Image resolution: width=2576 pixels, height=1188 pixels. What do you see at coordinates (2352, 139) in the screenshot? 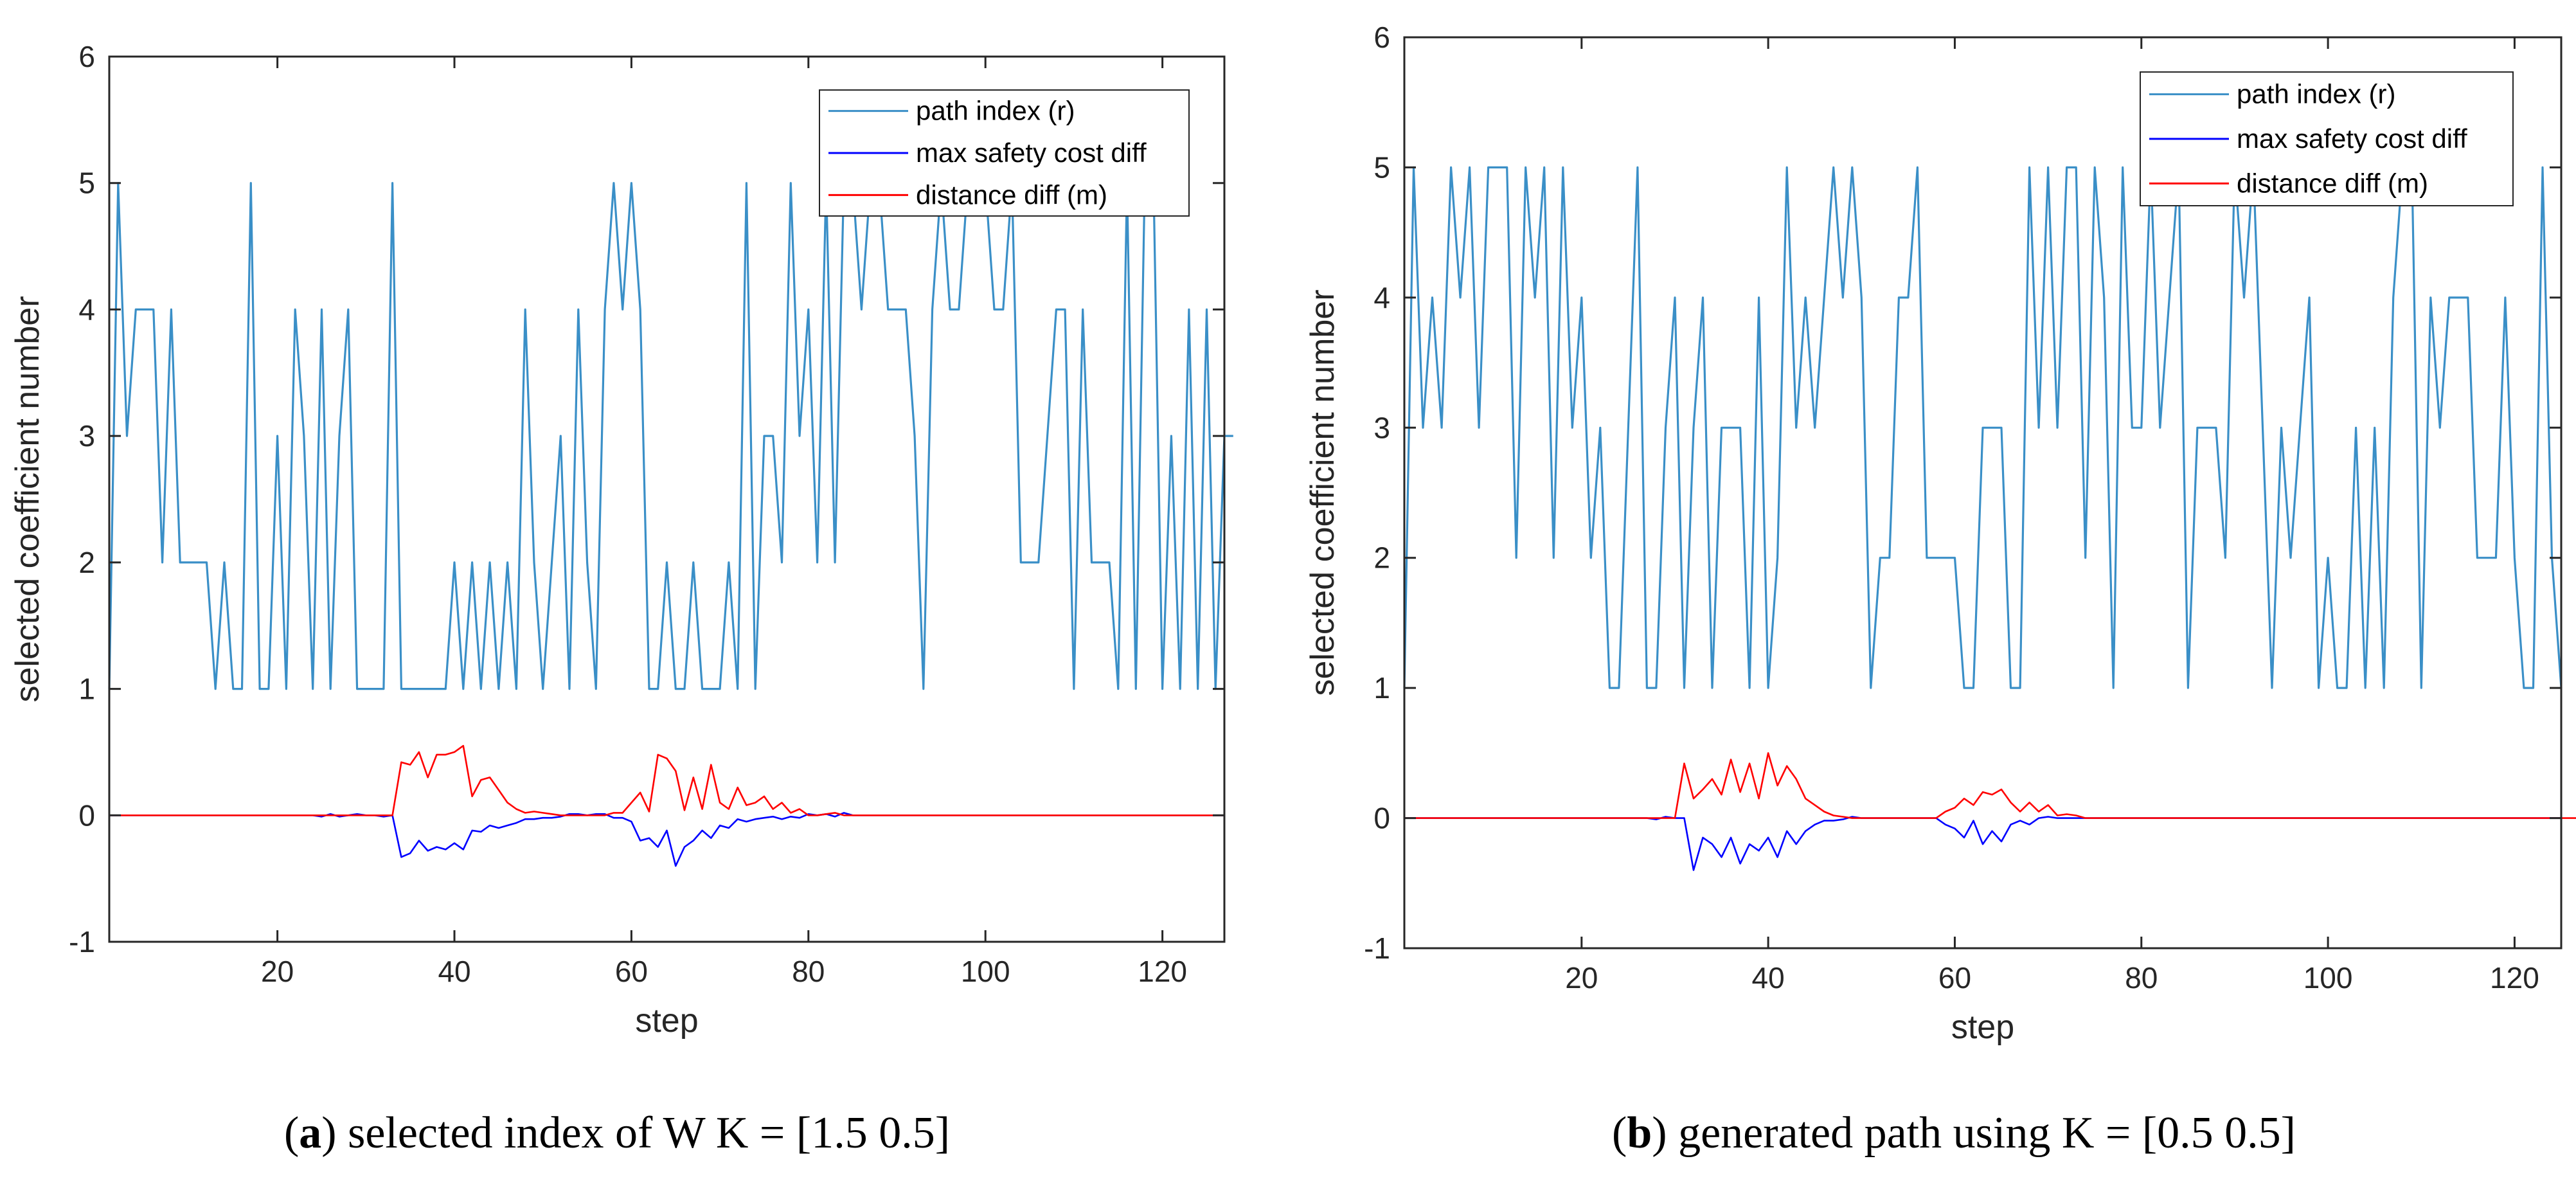
I see `legend-entry-safety-cost-b: max safety cost diff` at bounding box center [2352, 139].